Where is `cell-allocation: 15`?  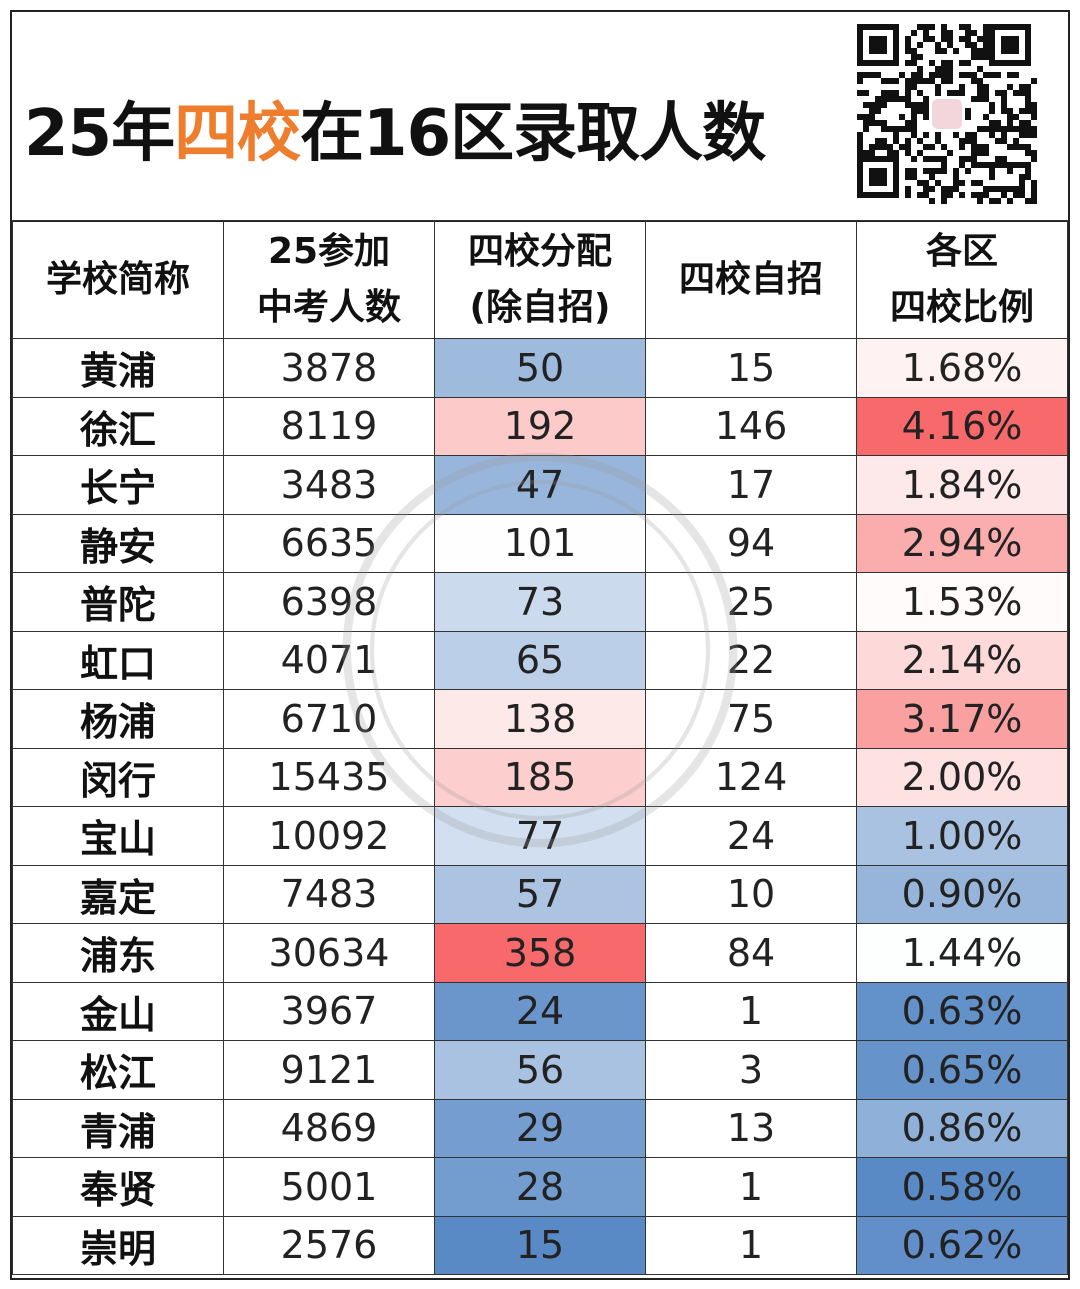 cell-allocation: 15 is located at coordinates (540, 1245).